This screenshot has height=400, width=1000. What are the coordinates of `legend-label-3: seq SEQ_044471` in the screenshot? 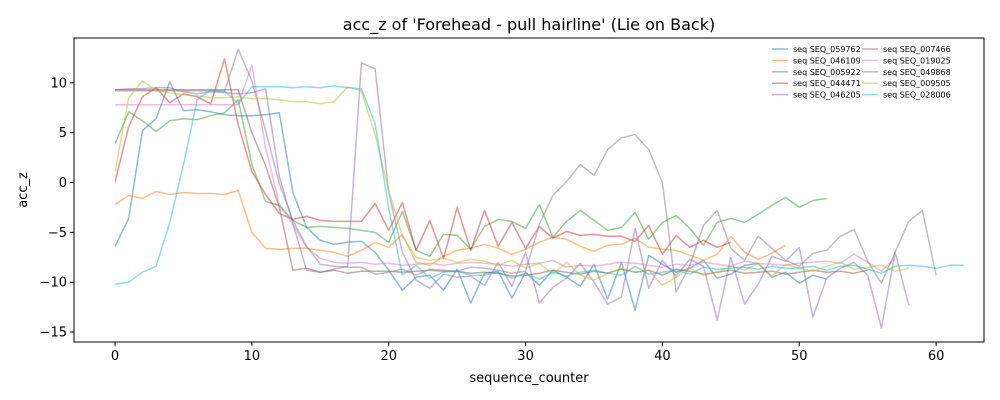 It's located at (827, 83).